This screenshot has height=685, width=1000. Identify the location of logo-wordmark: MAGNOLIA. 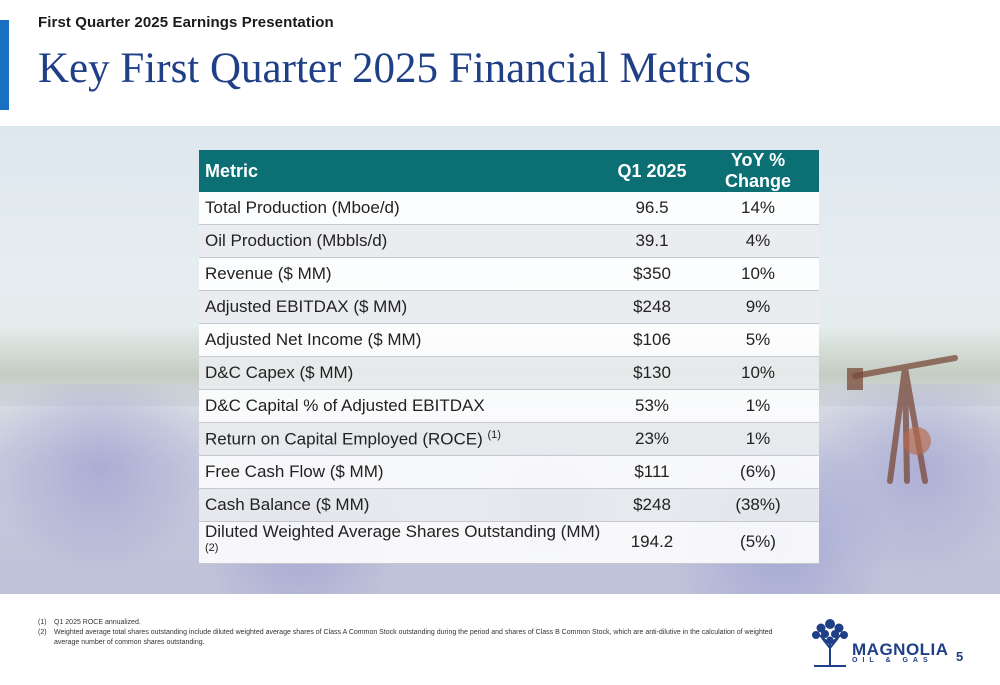
(900, 649).